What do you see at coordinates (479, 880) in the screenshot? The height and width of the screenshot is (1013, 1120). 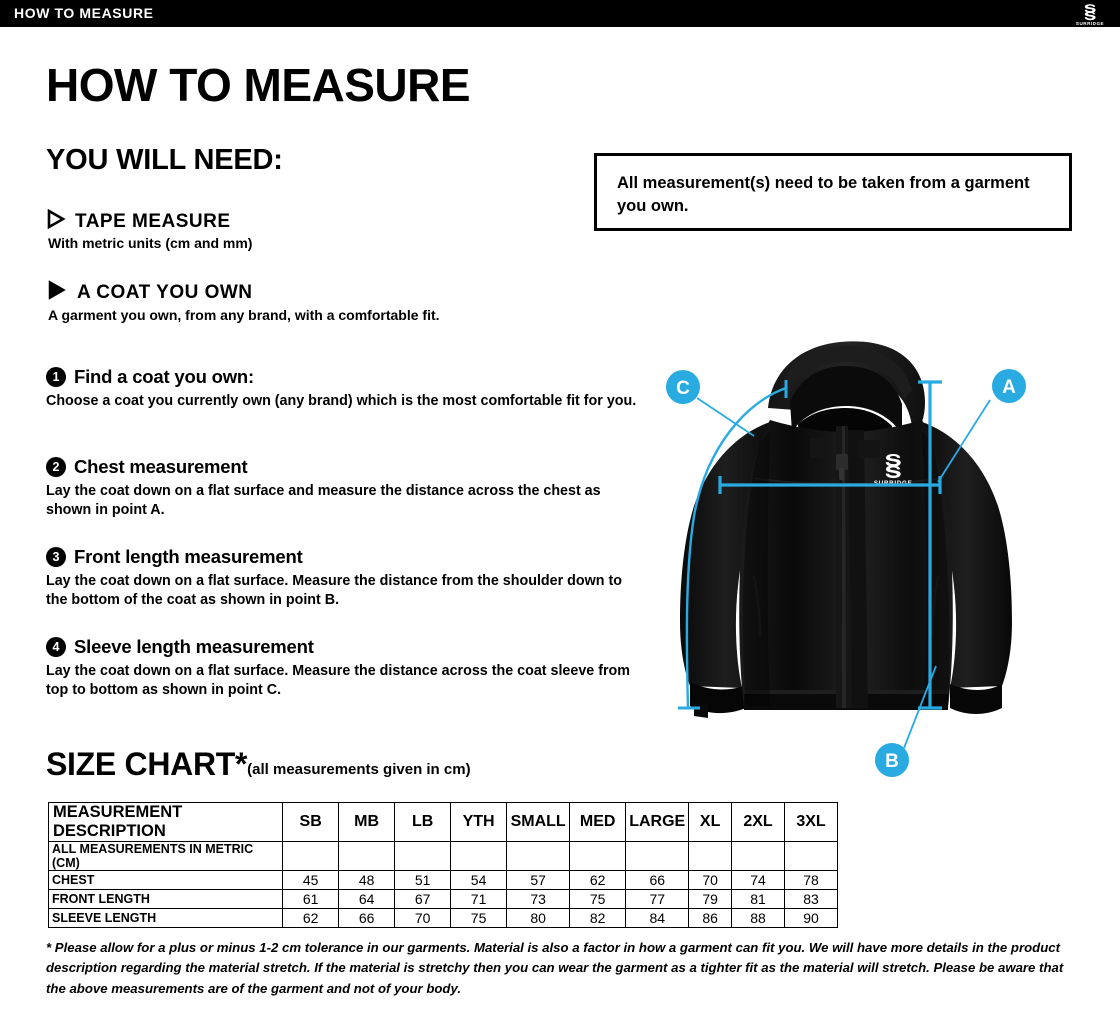 I see `table-cell: 54` at bounding box center [479, 880].